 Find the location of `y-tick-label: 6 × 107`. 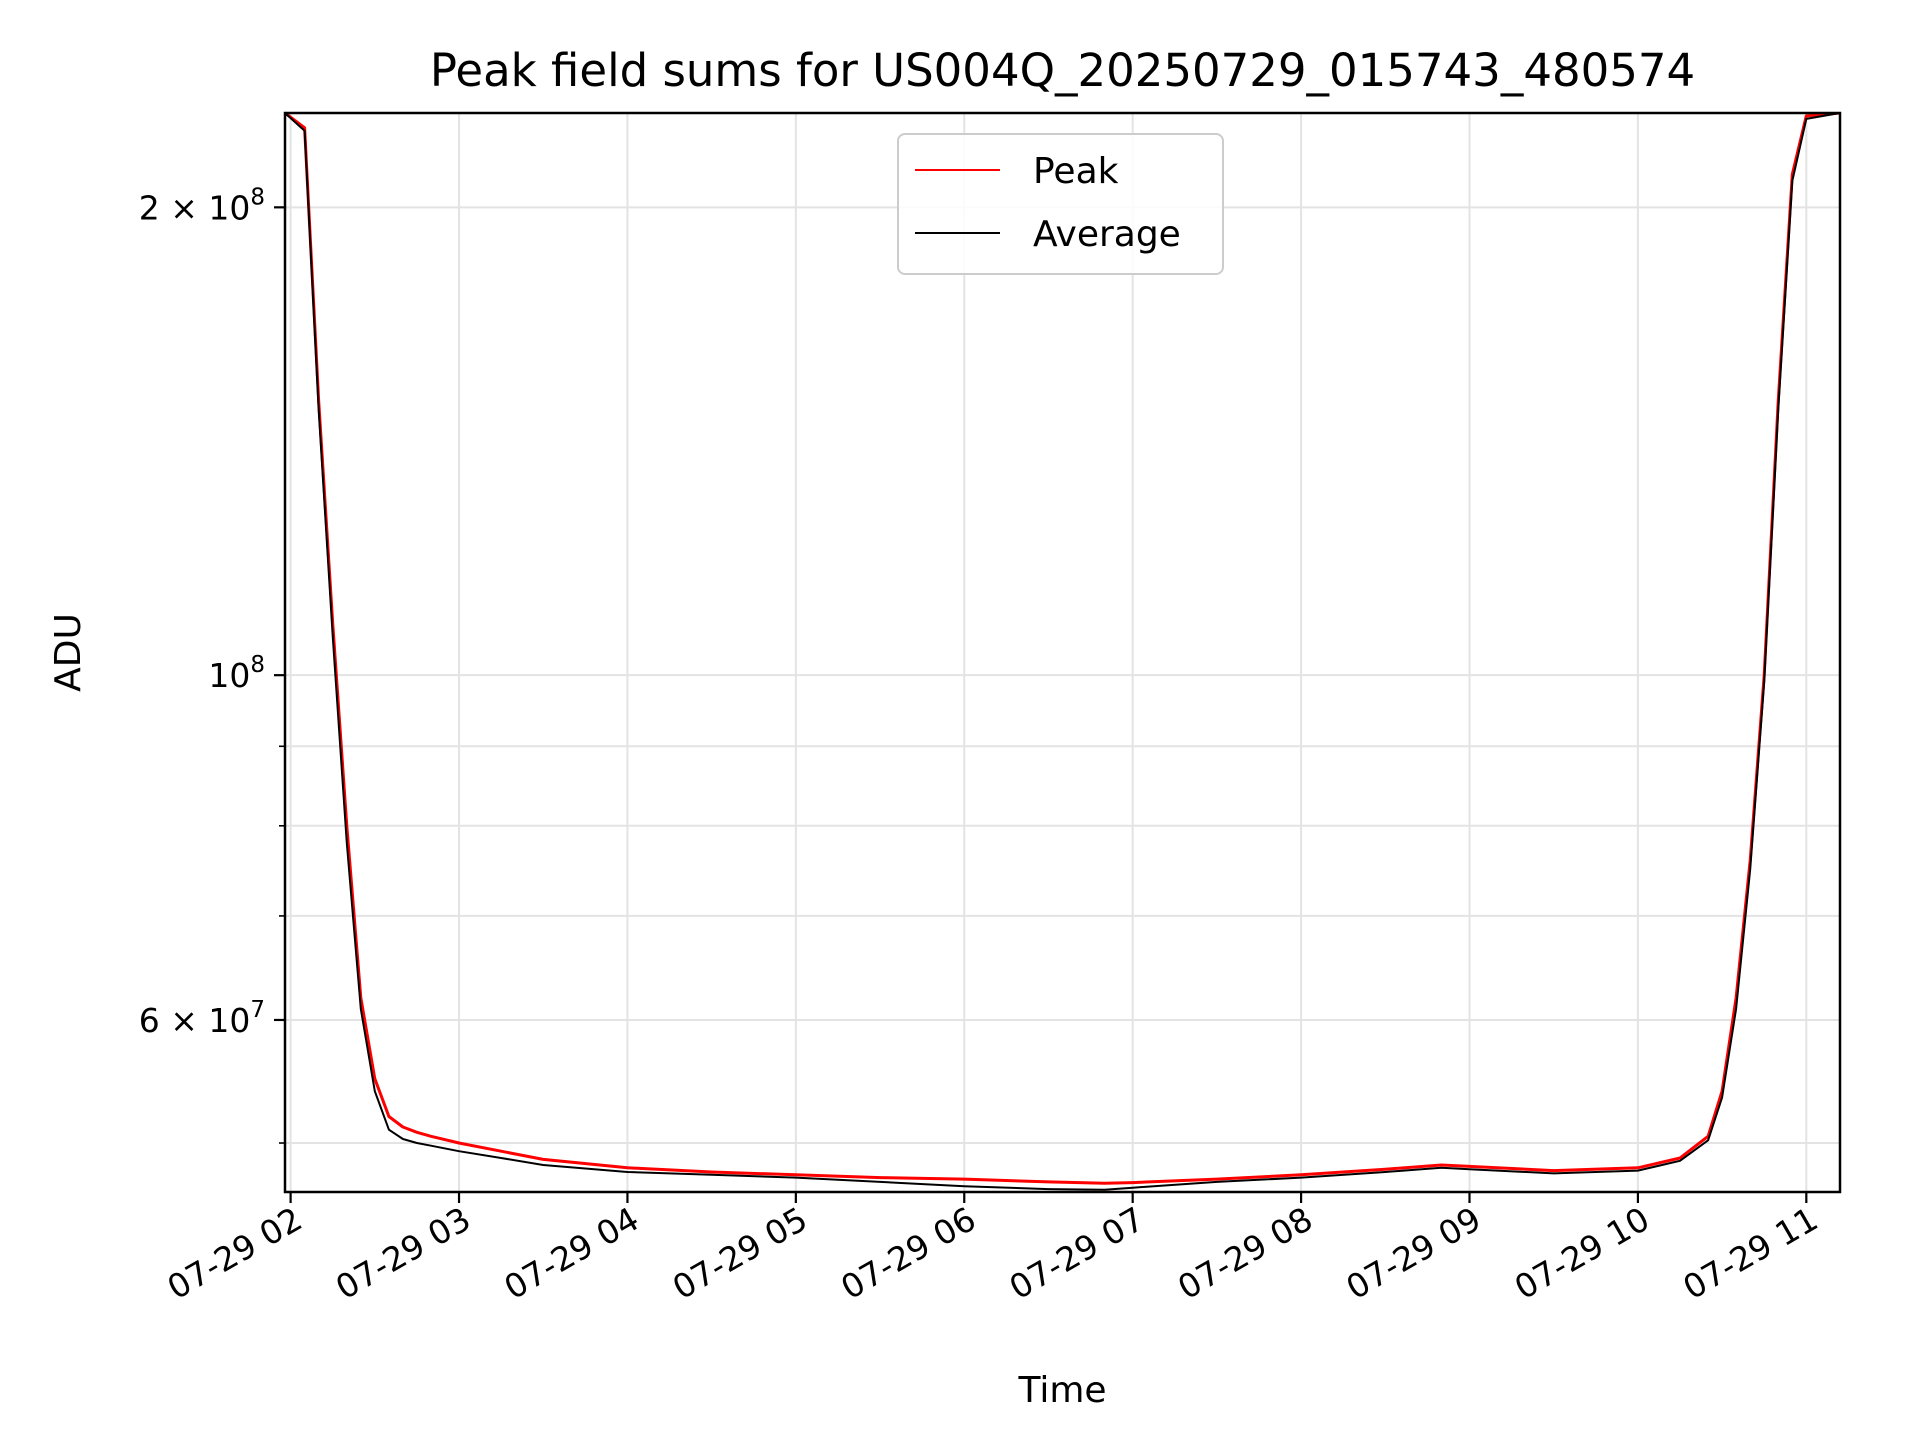

y-tick-label: 6 × 107 is located at coordinates (202, 1018).